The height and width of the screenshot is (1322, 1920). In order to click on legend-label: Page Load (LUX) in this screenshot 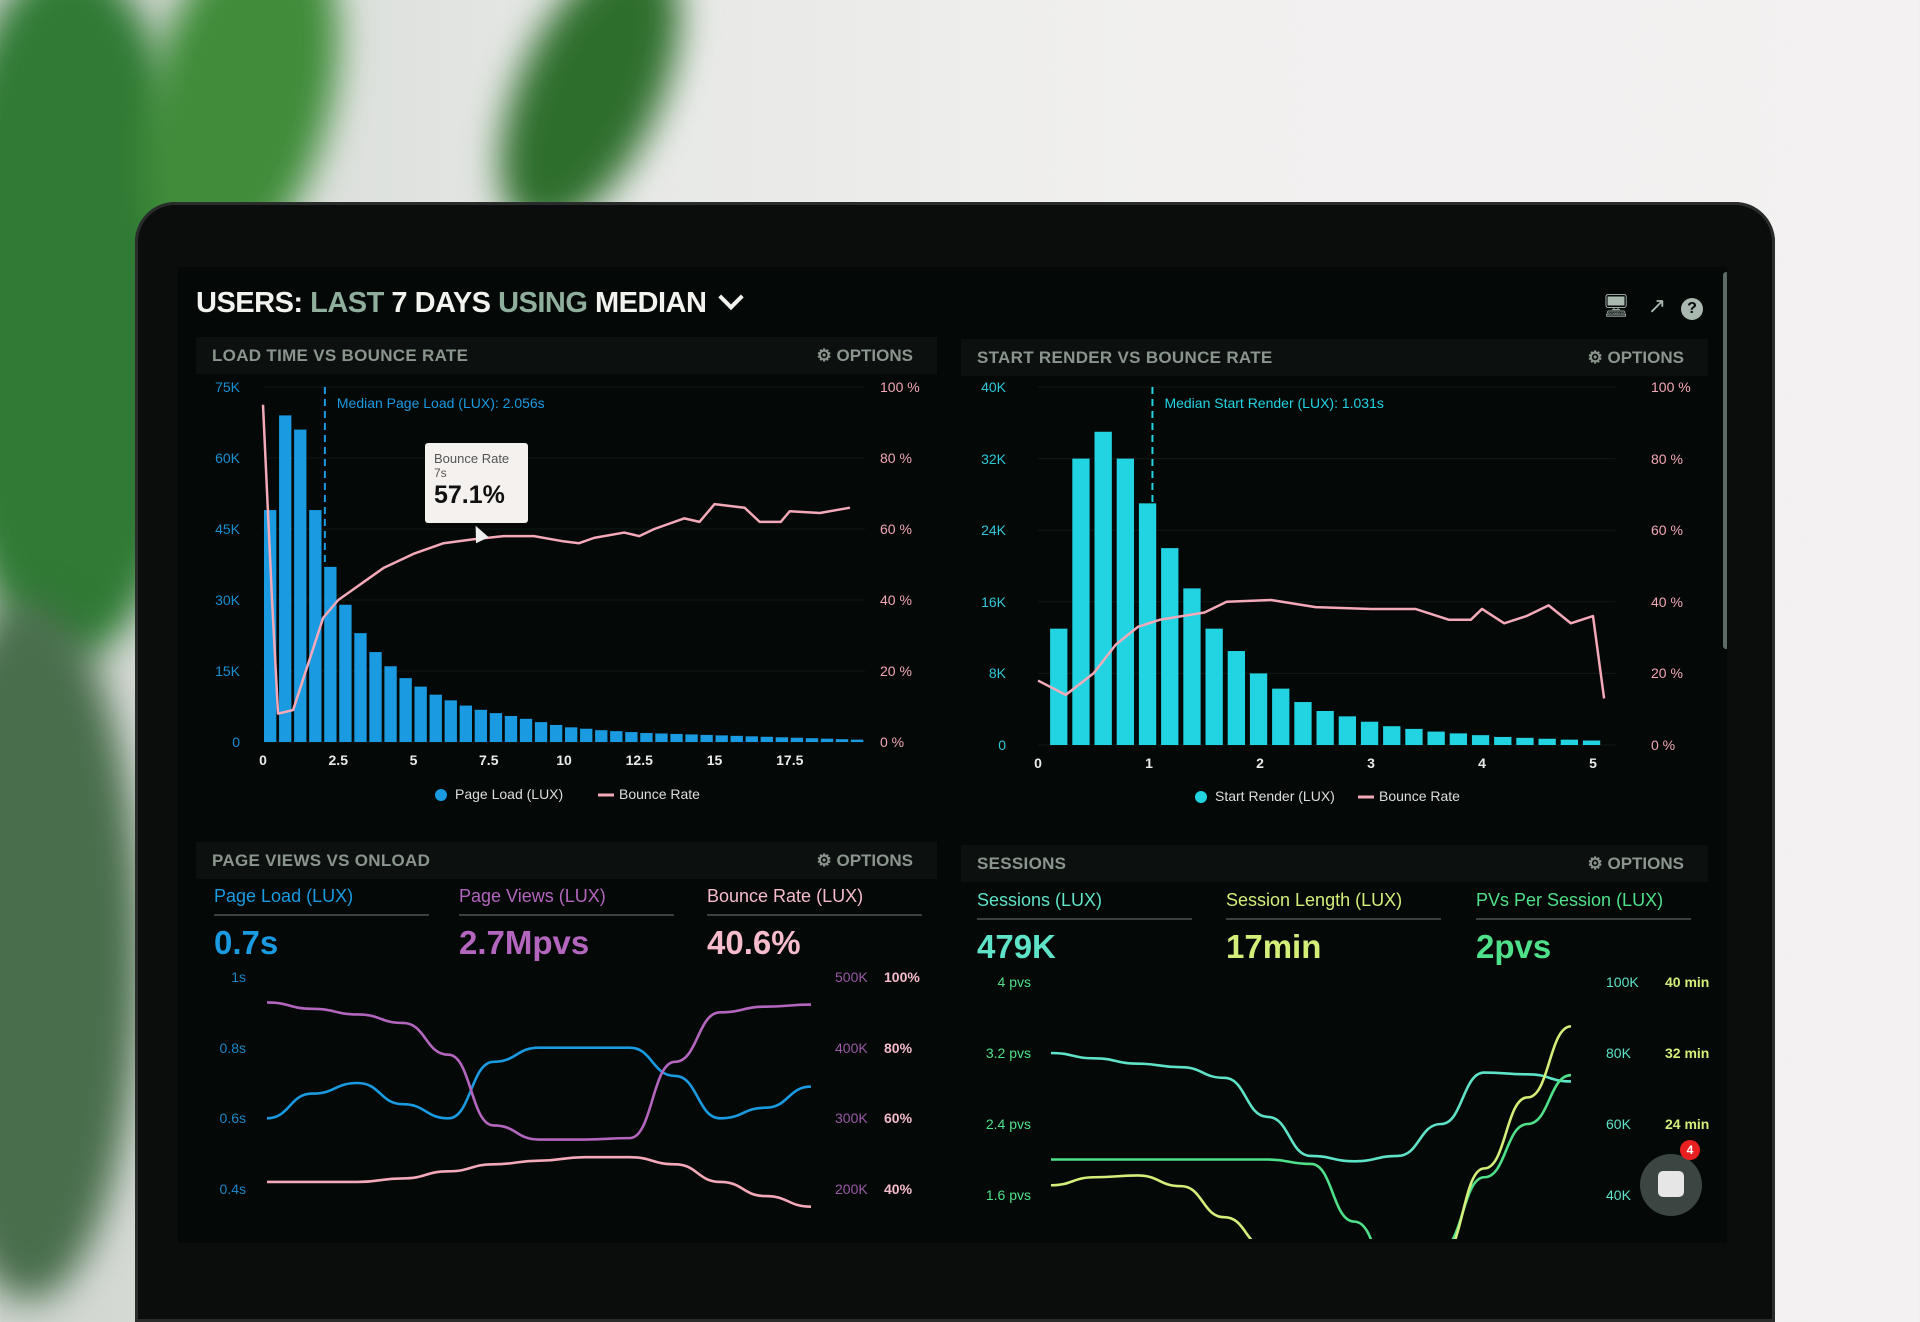, I will do `click(509, 794)`.